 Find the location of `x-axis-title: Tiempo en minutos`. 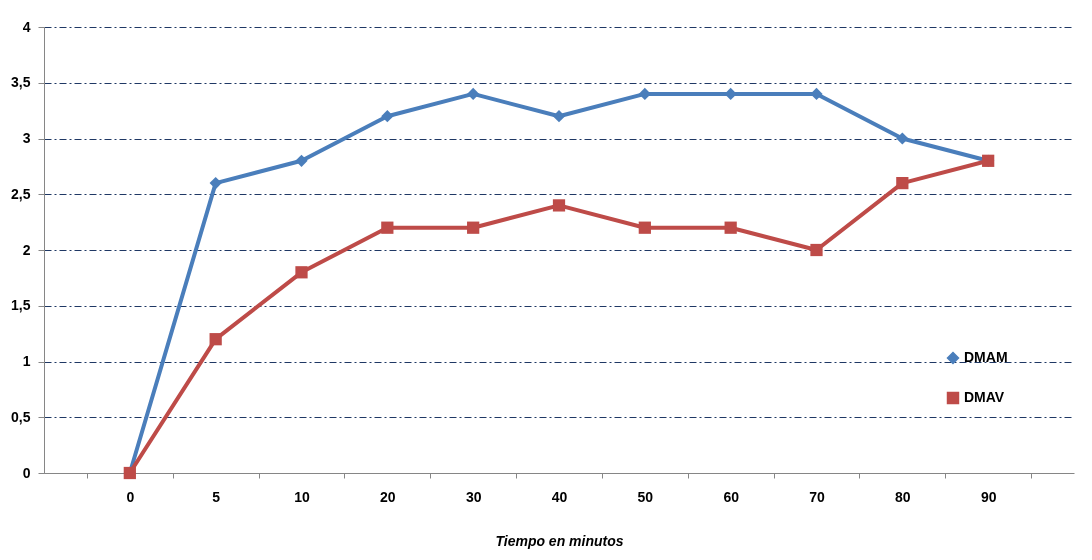

x-axis-title: Tiempo en minutos is located at coordinates (559, 540).